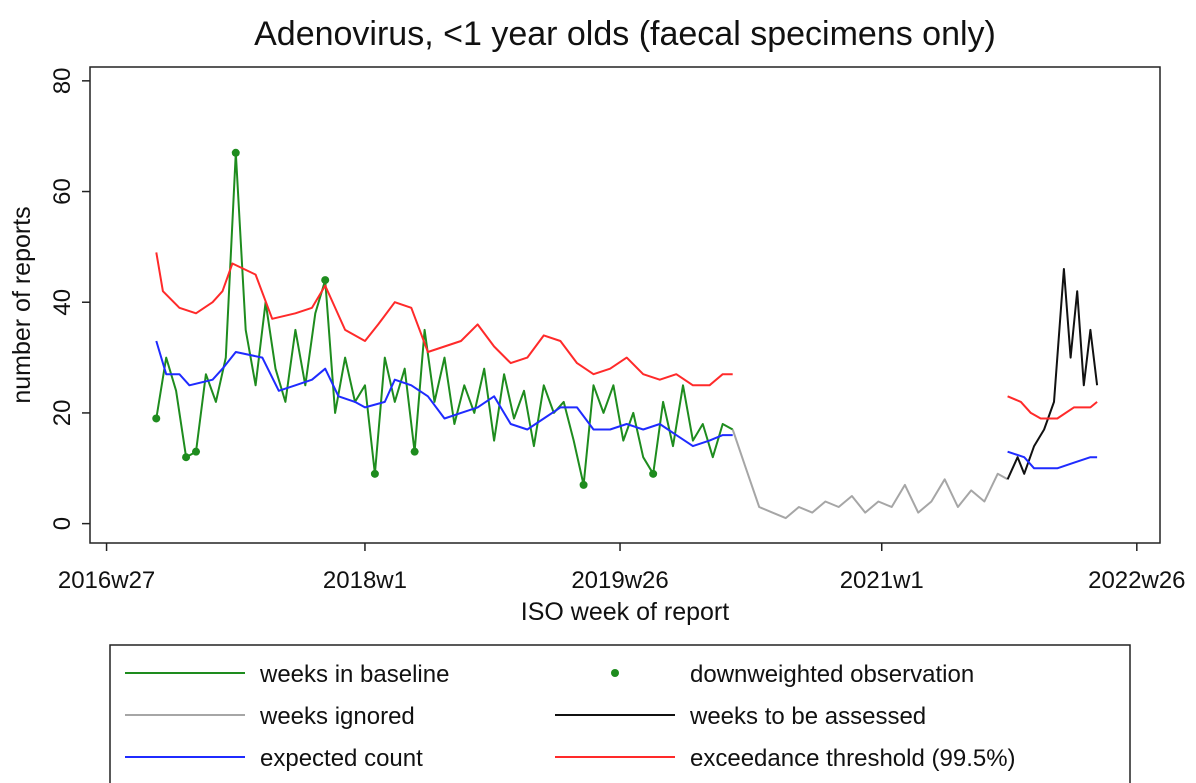 The height and width of the screenshot is (783, 1196). Describe the element at coordinates (625, 612) in the screenshot. I see `x-axis-label: ISO week of report` at that location.